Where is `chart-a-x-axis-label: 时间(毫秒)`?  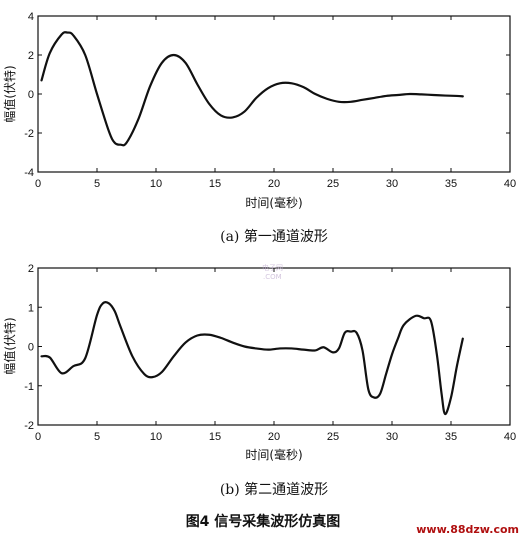
chart-a-x-axis-label: 时间(毫秒) is located at coordinates (273, 202).